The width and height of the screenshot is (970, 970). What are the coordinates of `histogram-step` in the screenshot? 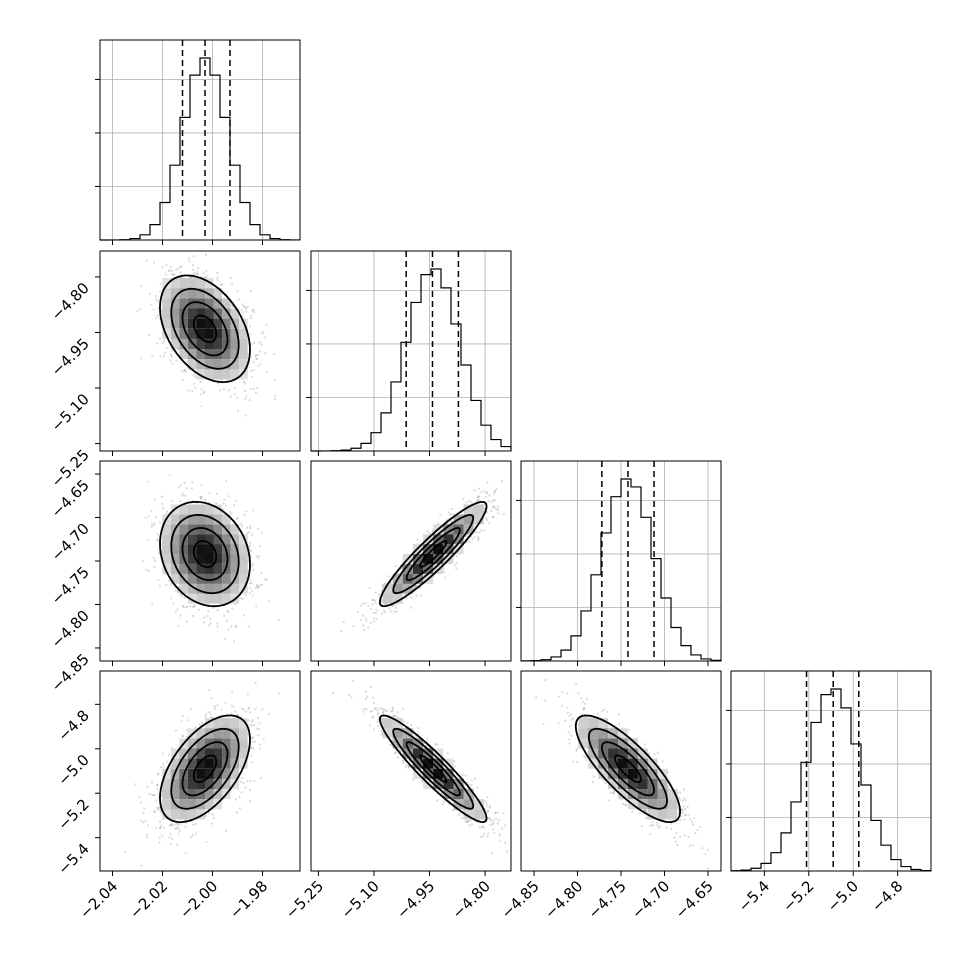 It's located at (200, 149).